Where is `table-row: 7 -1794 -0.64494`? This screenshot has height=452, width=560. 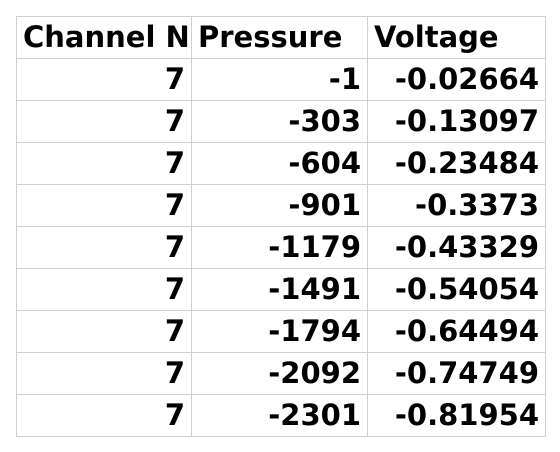 table-row: 7 -1794 -0.64494 is located at coordinates (281, 332).